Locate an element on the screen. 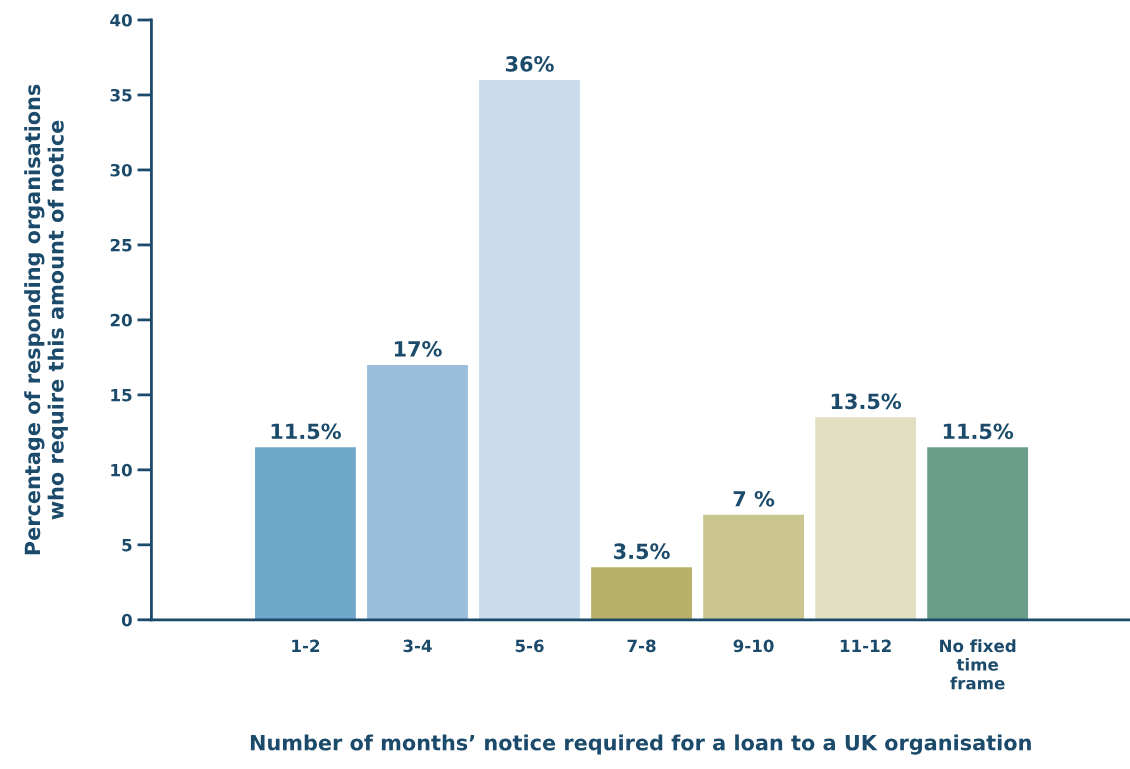  data-label: 36% is located at coordinates (529, 64).